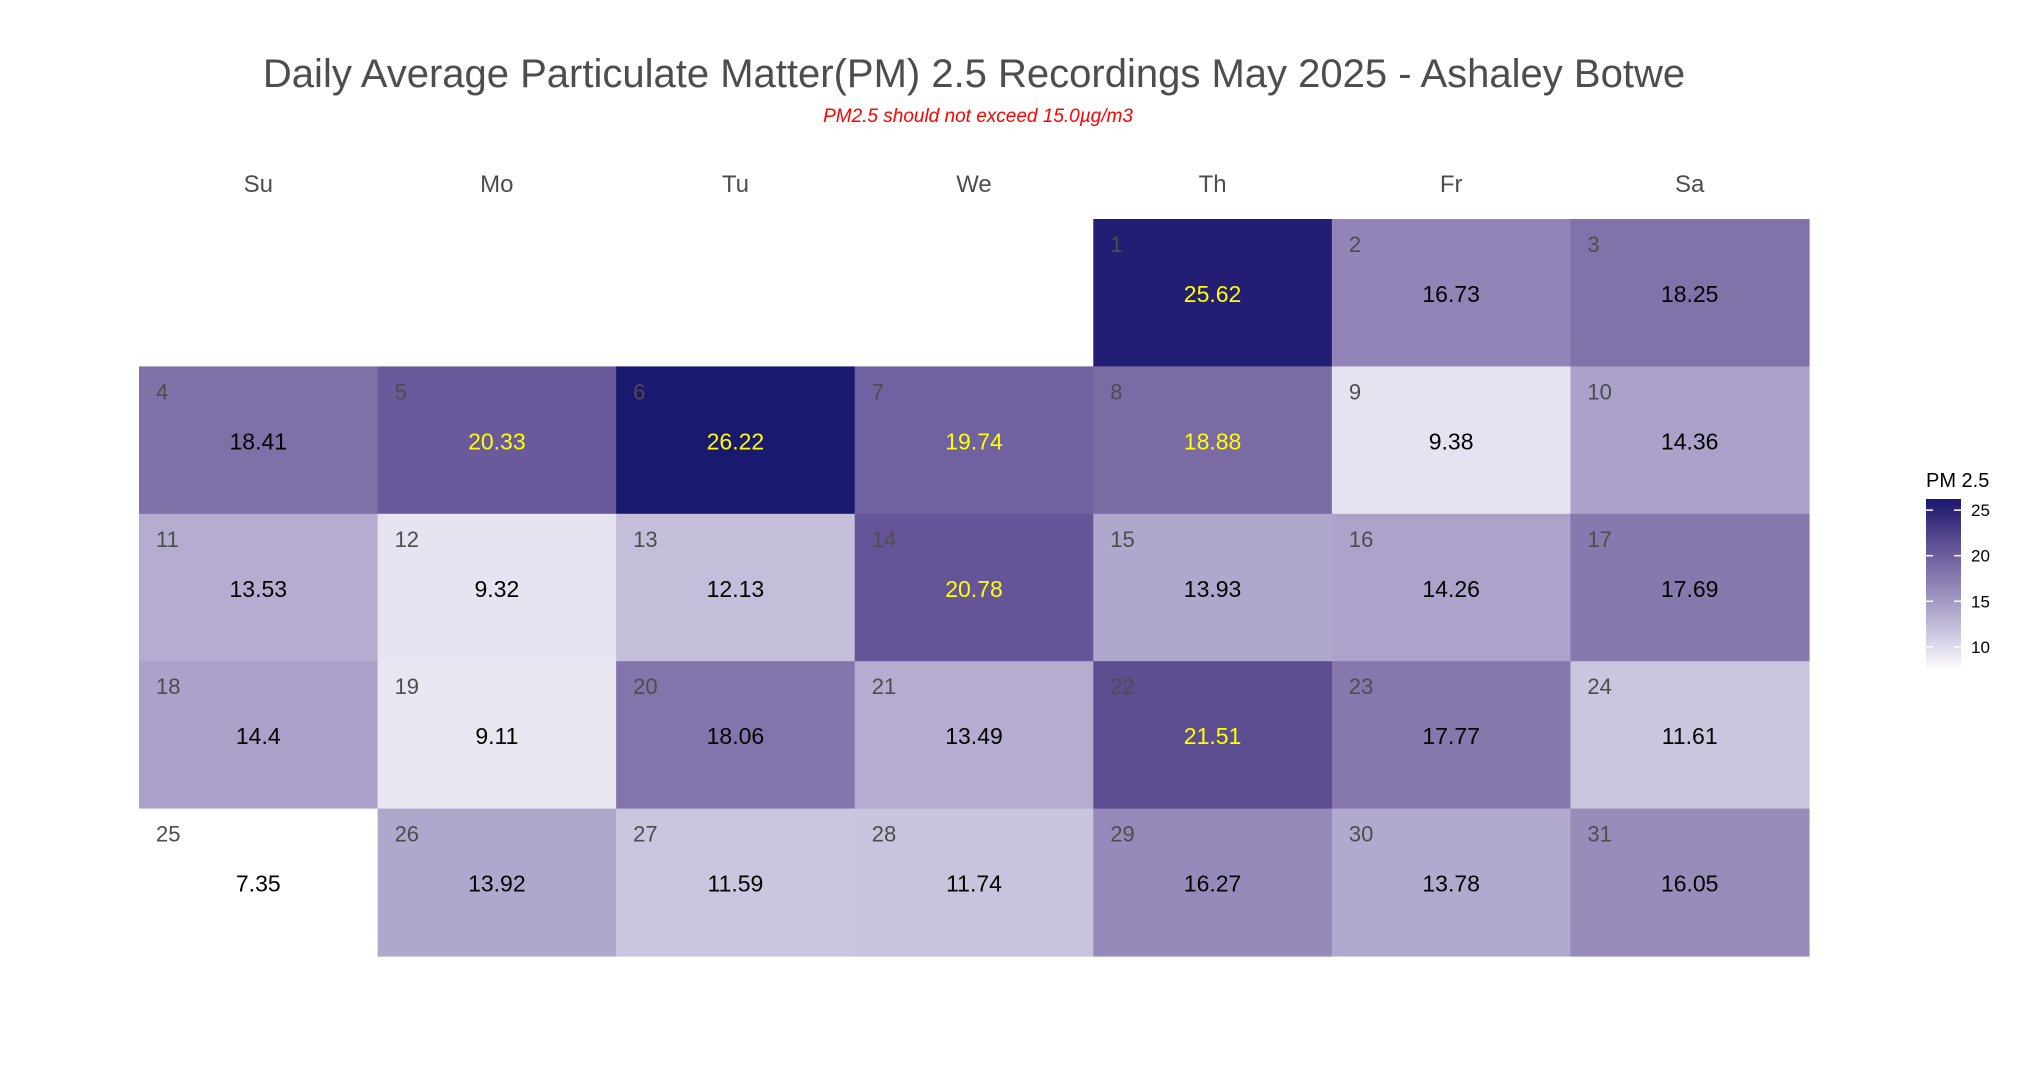 The image size is (2035, 1065). Describe the element at coordinates (1451, 589) in the screenshot. I see `day-value-label: 14.26` at that location.